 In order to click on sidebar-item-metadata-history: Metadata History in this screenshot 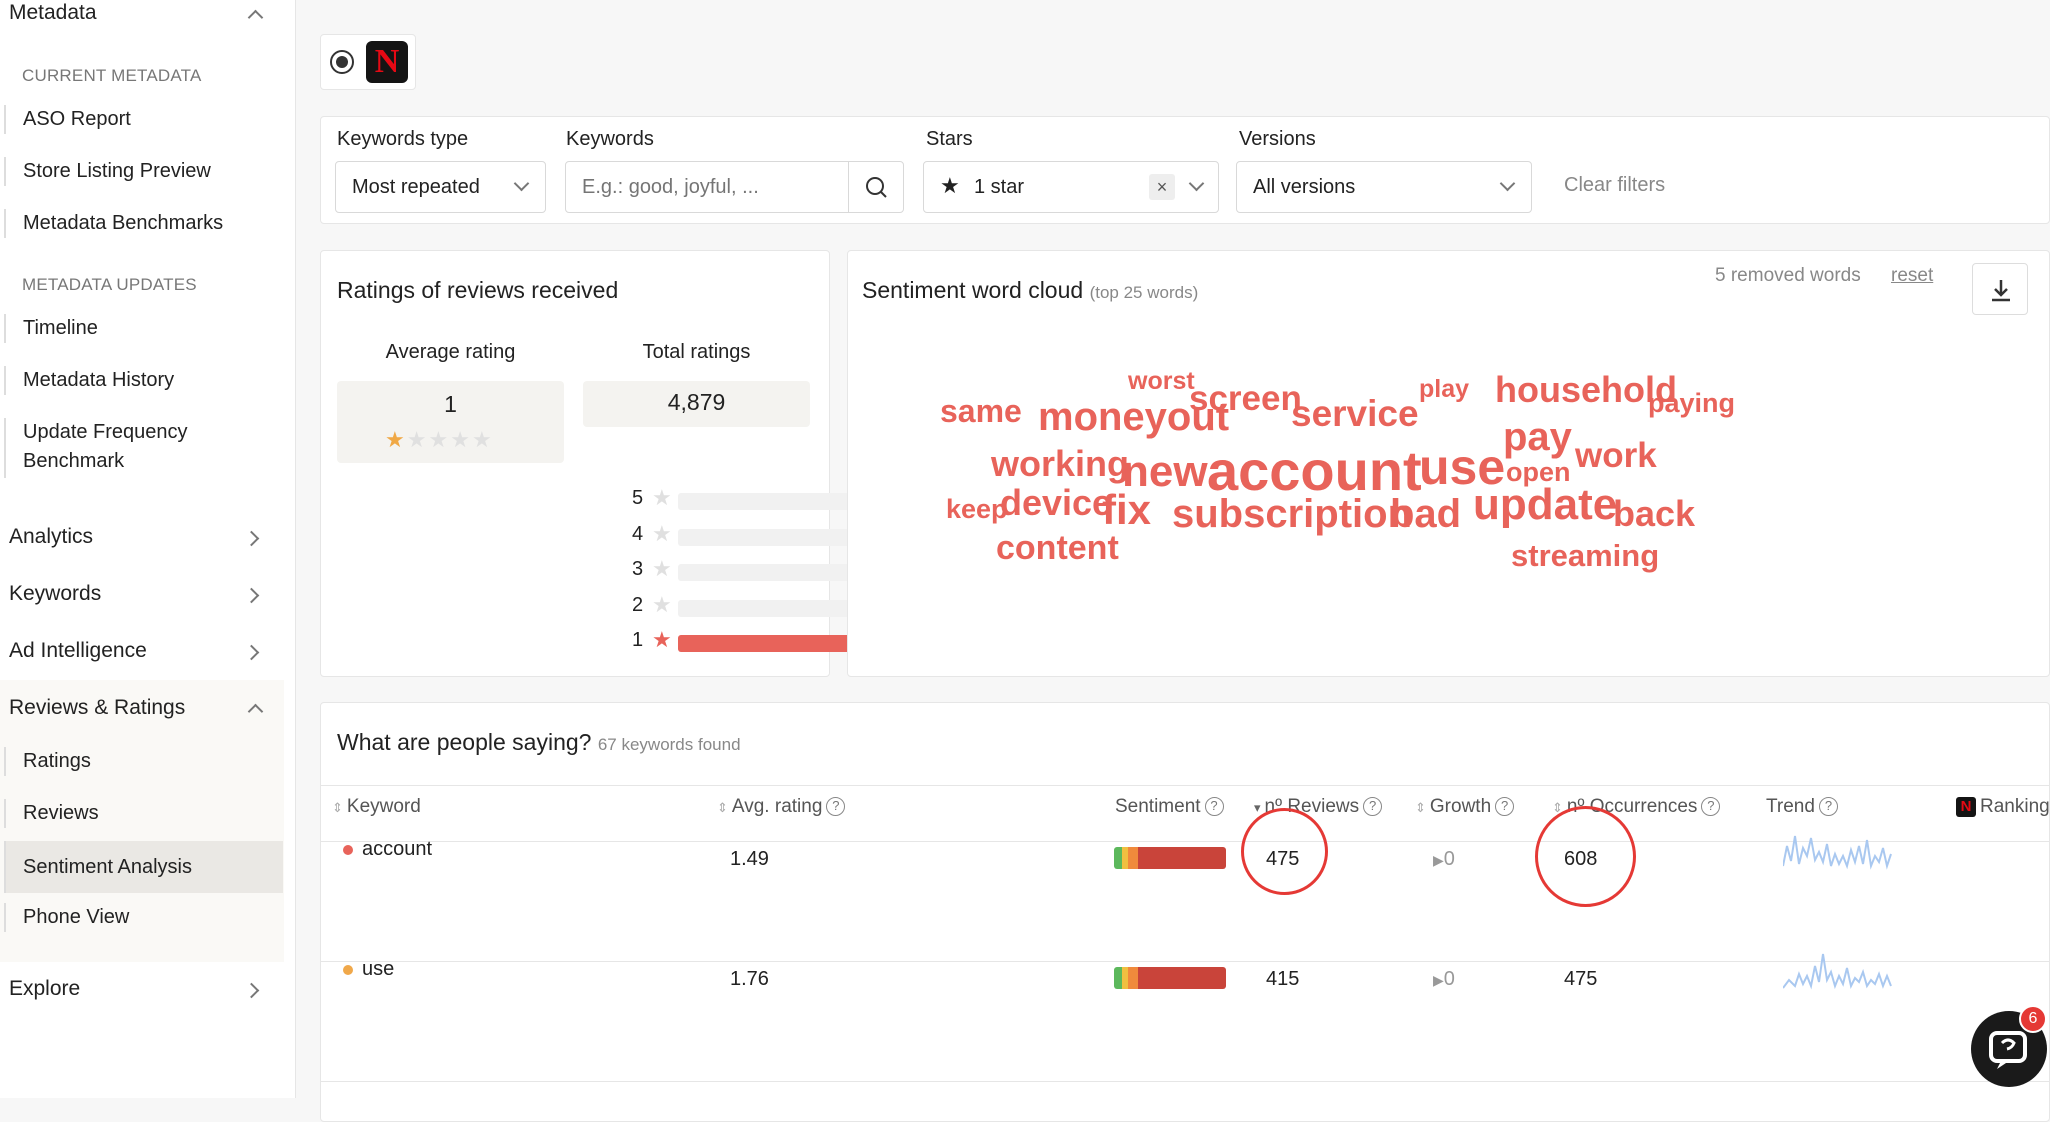, I will do `click(143, 380)`.